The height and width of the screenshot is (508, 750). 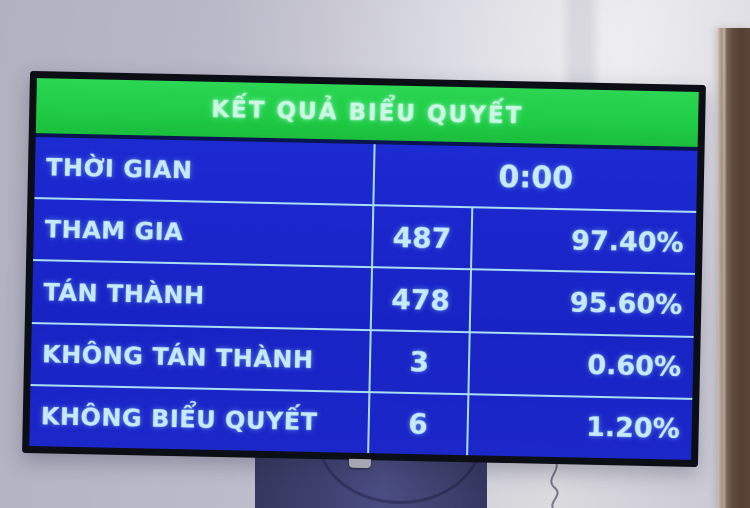 I want to click on percent-cell: 1.20%, so click(x=579, y=427).